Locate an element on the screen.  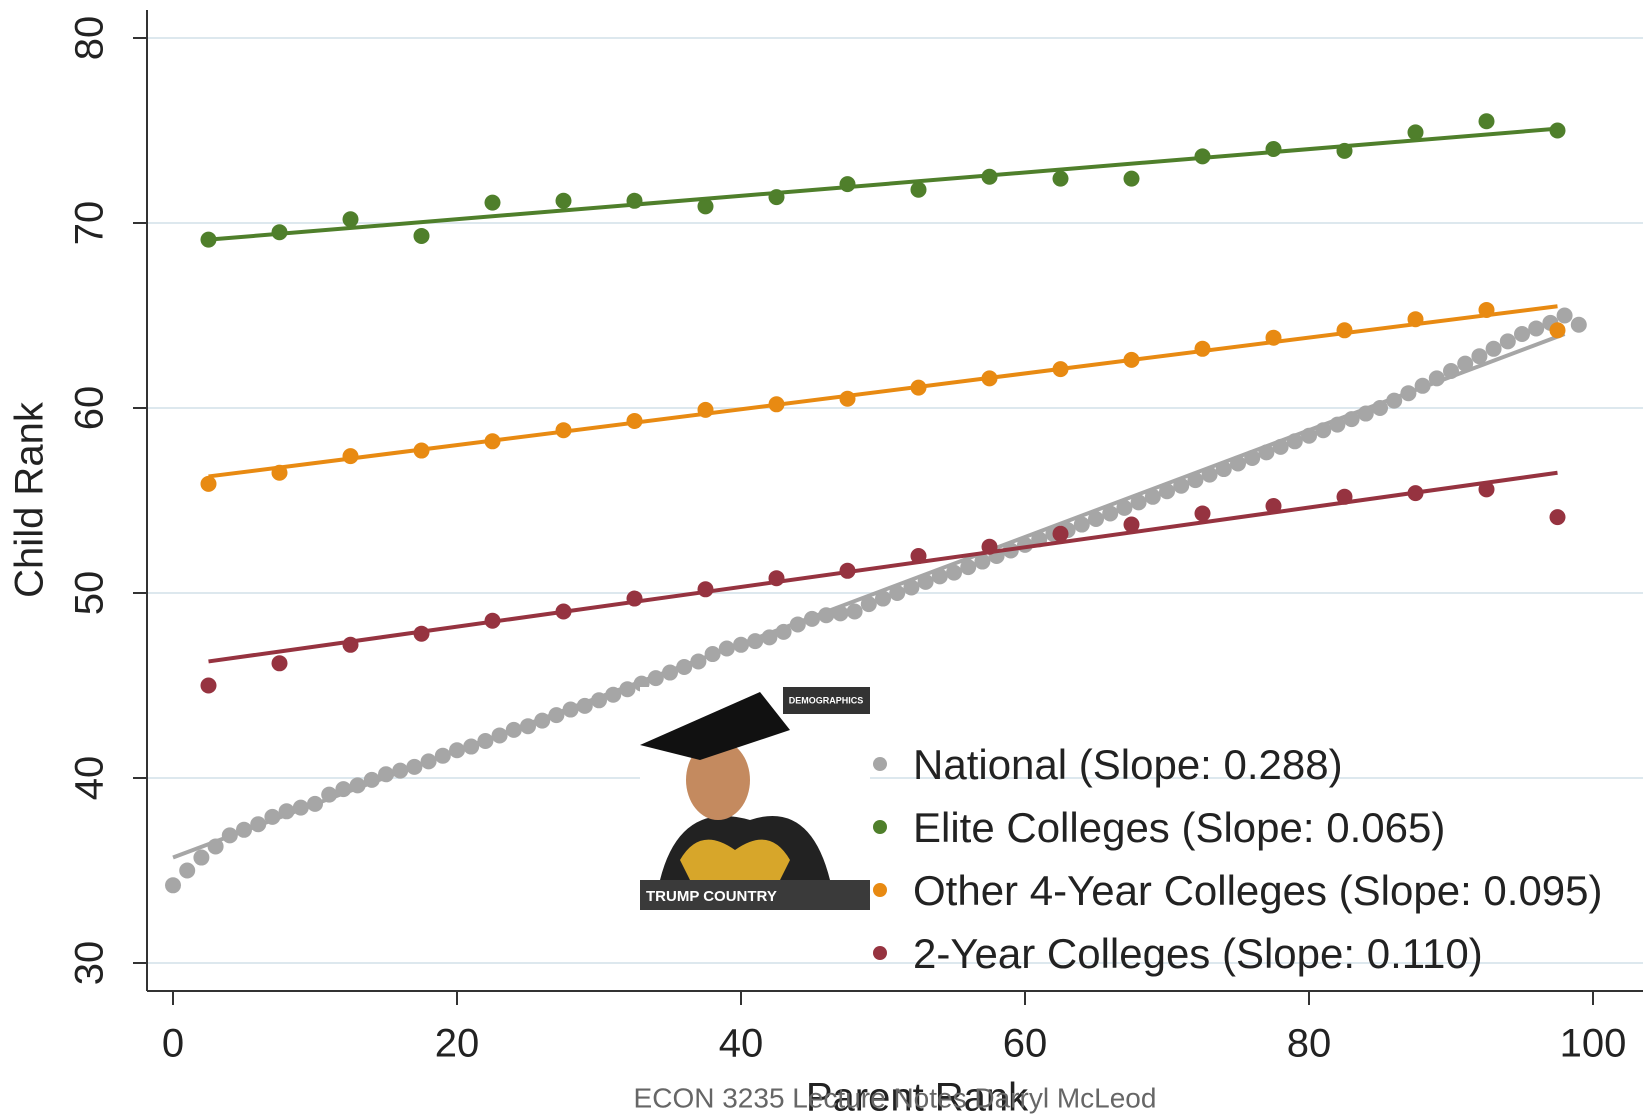
y-tick-label: 60 is located at coordinates (90, 408).